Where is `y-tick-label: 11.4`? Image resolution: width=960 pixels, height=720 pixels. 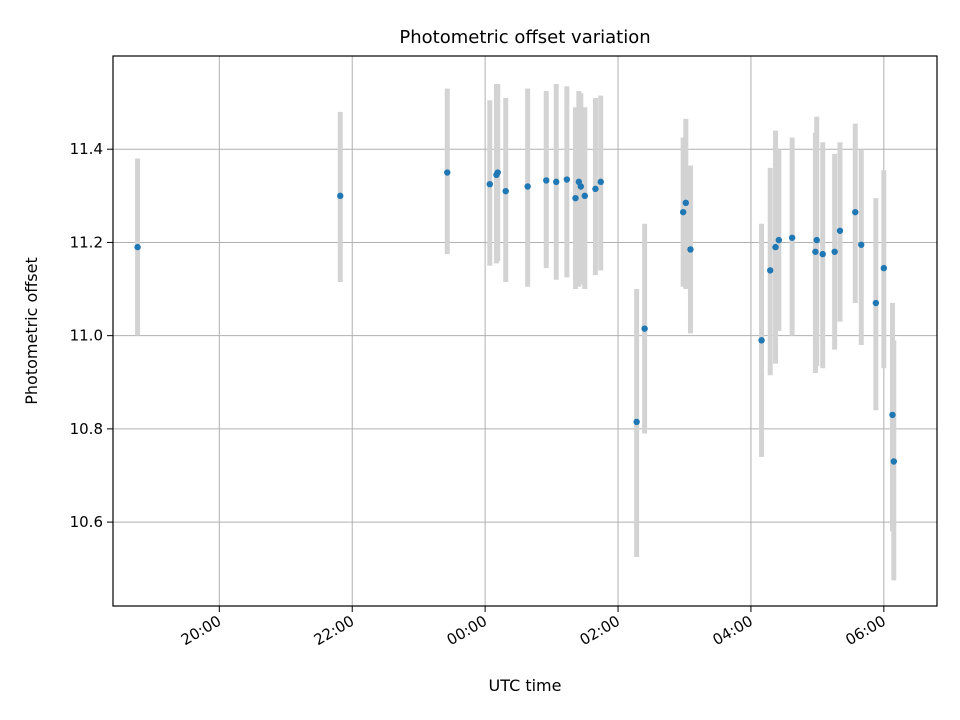 y-tick-label: 11.4 is located at coordinates (86, 149).